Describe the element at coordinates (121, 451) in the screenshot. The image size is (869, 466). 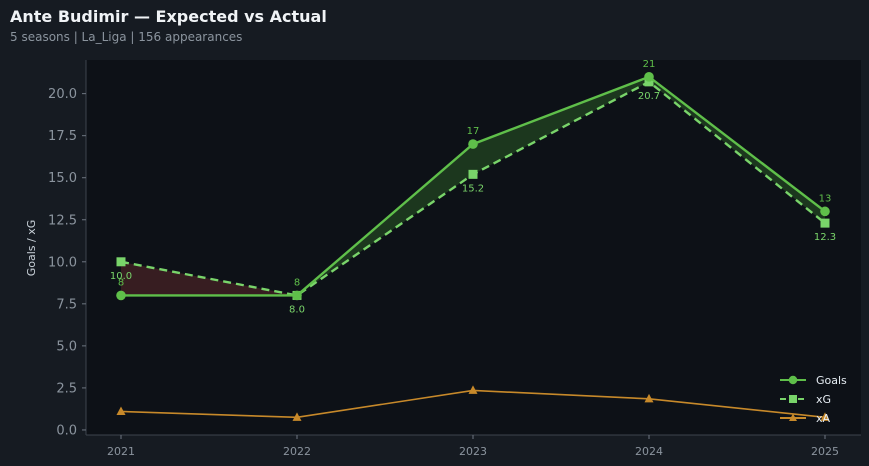
I see `x-tick-label: 2021` at that location.